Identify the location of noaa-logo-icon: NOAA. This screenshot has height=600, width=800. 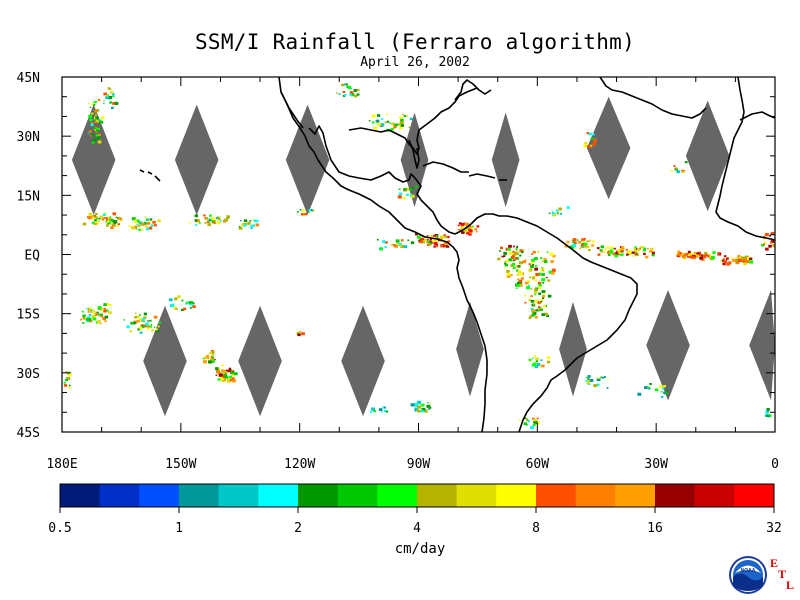
(748, 575).